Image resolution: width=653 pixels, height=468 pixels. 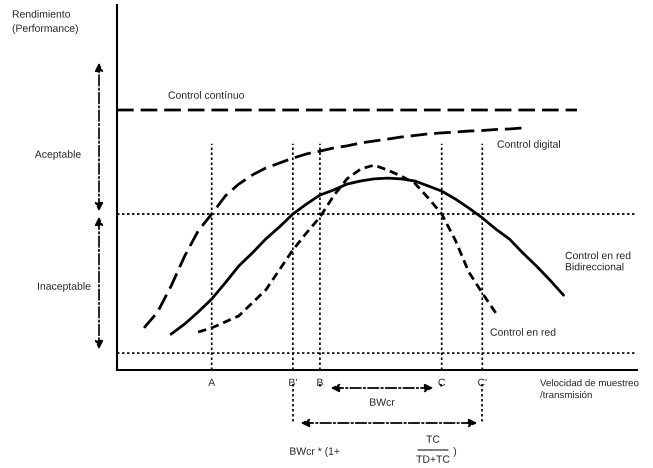 What do you see at coordinates (206, 95) in the screenshot?
I see `series-label: Control contínuo` at bounding box center [206, 95].